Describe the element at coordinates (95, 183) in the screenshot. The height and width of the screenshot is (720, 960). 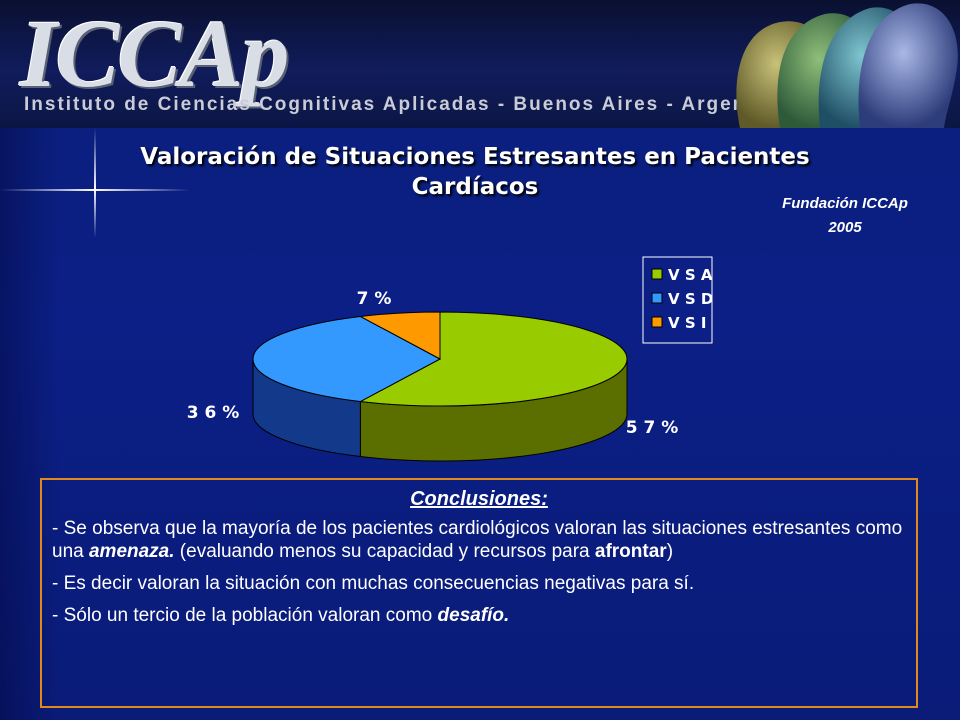
I see `star-flare-vertical` at that location.